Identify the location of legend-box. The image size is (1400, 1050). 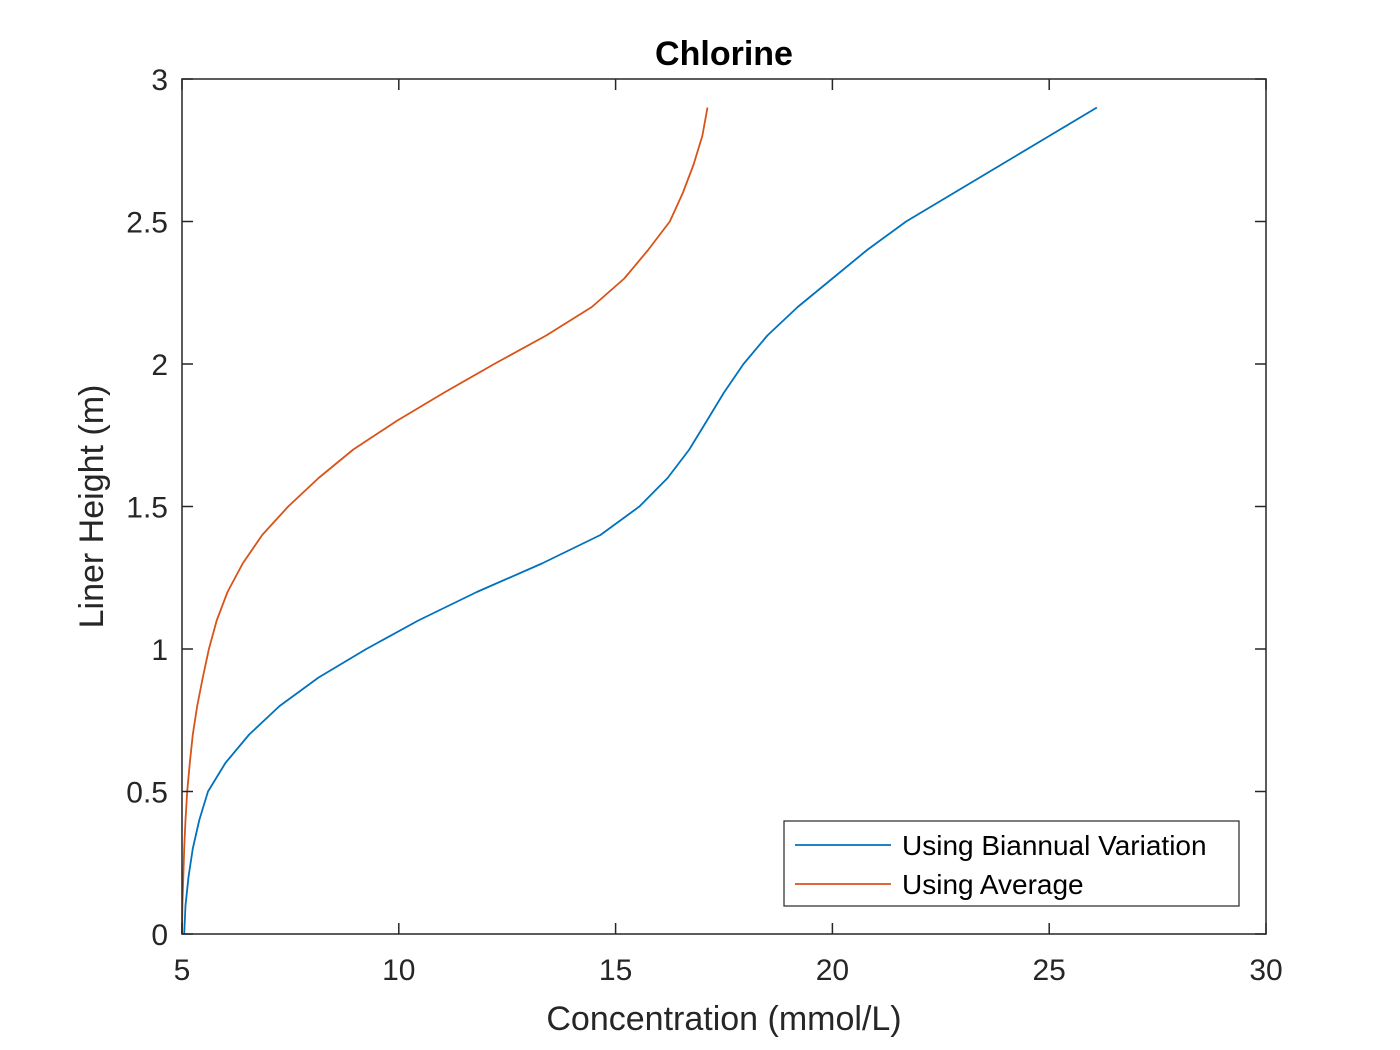
(1011, 863).